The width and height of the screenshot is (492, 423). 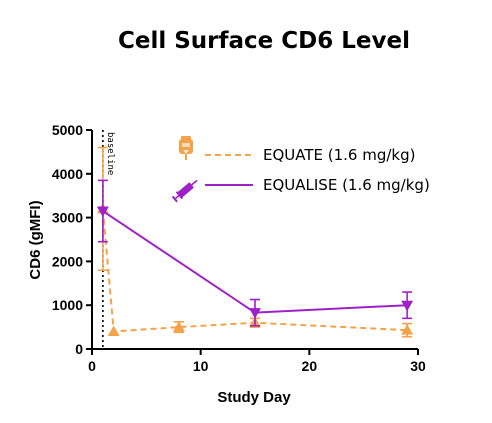 I want to click on legend-label-equalise: EQUALISE (1.6 mg/kg), so click(x=346, y=185).